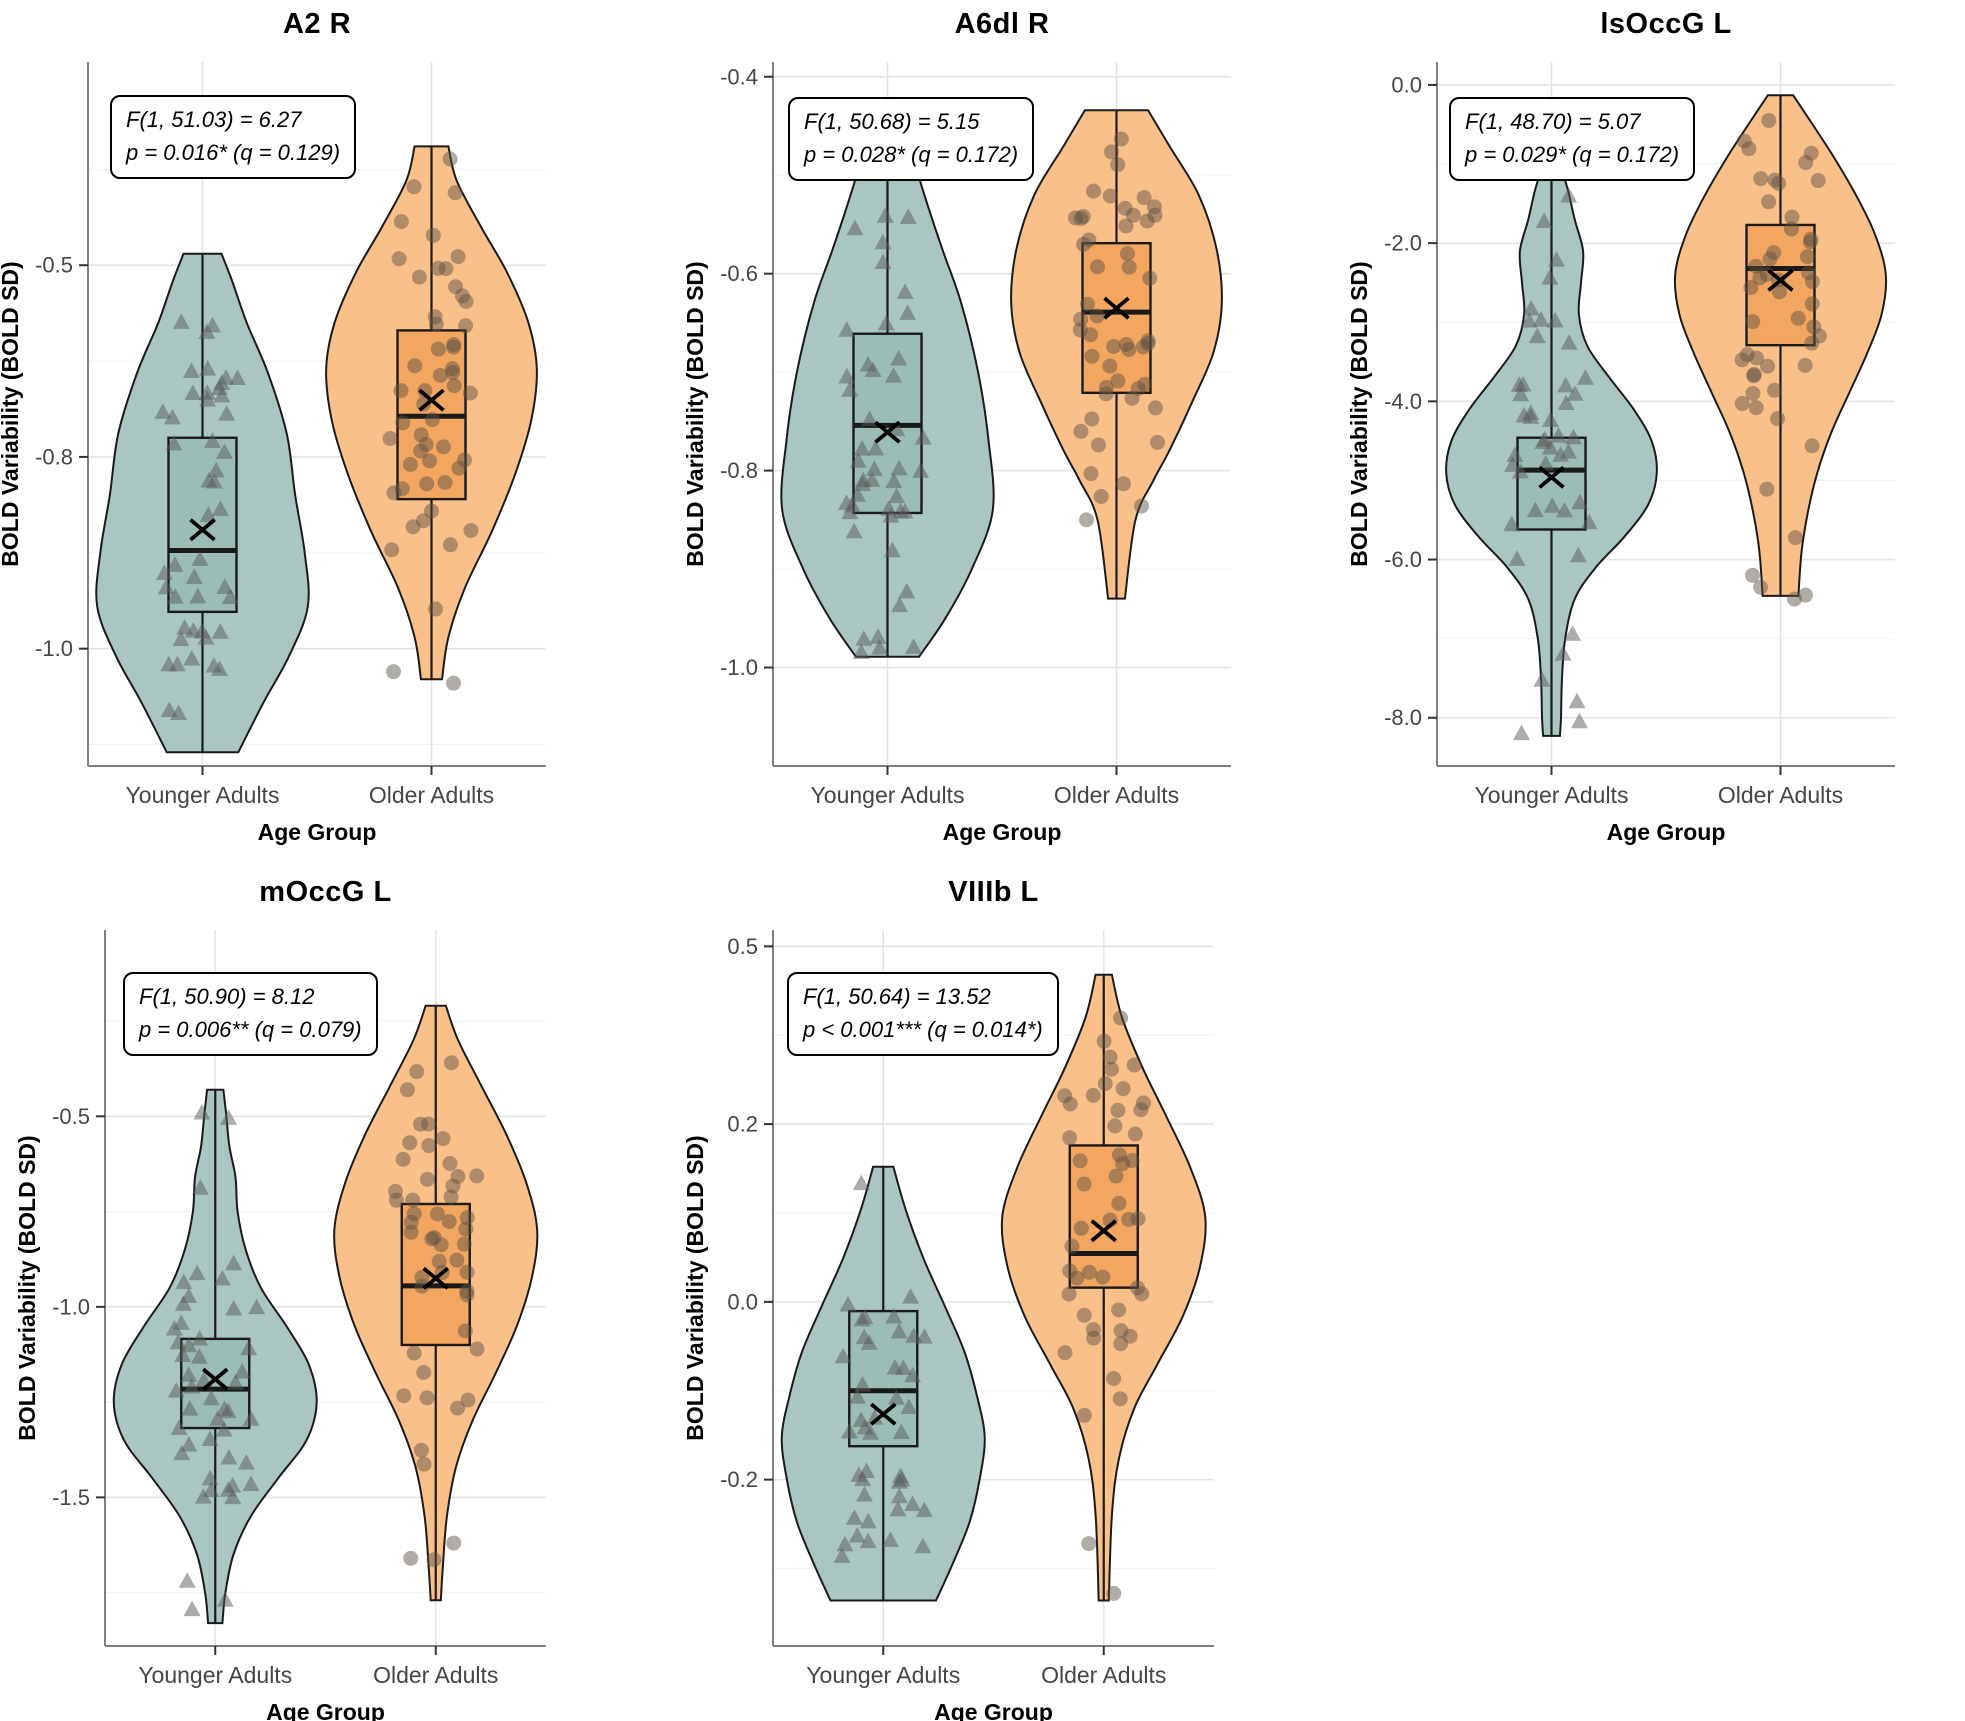  Describe the element at coordinates (431, 795) in the screenshot. I see `x-category-label: Older Adults` at that location.